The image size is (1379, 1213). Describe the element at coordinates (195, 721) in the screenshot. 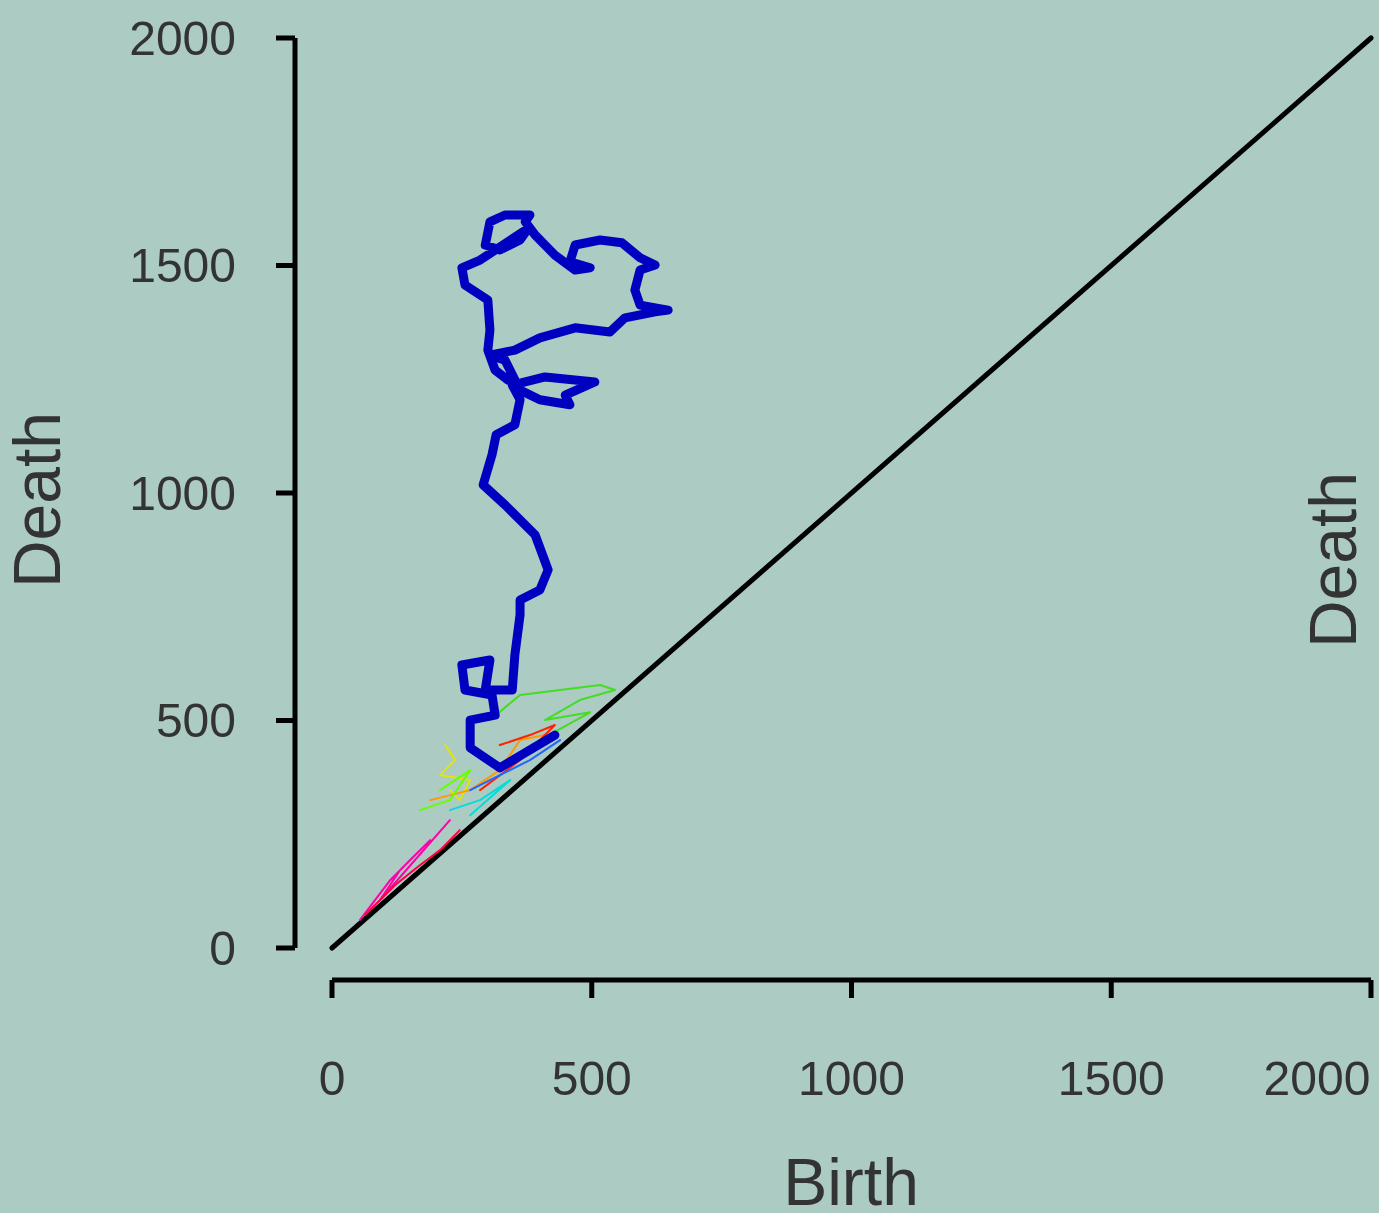

I see `y-tick-label: 500` at that location.